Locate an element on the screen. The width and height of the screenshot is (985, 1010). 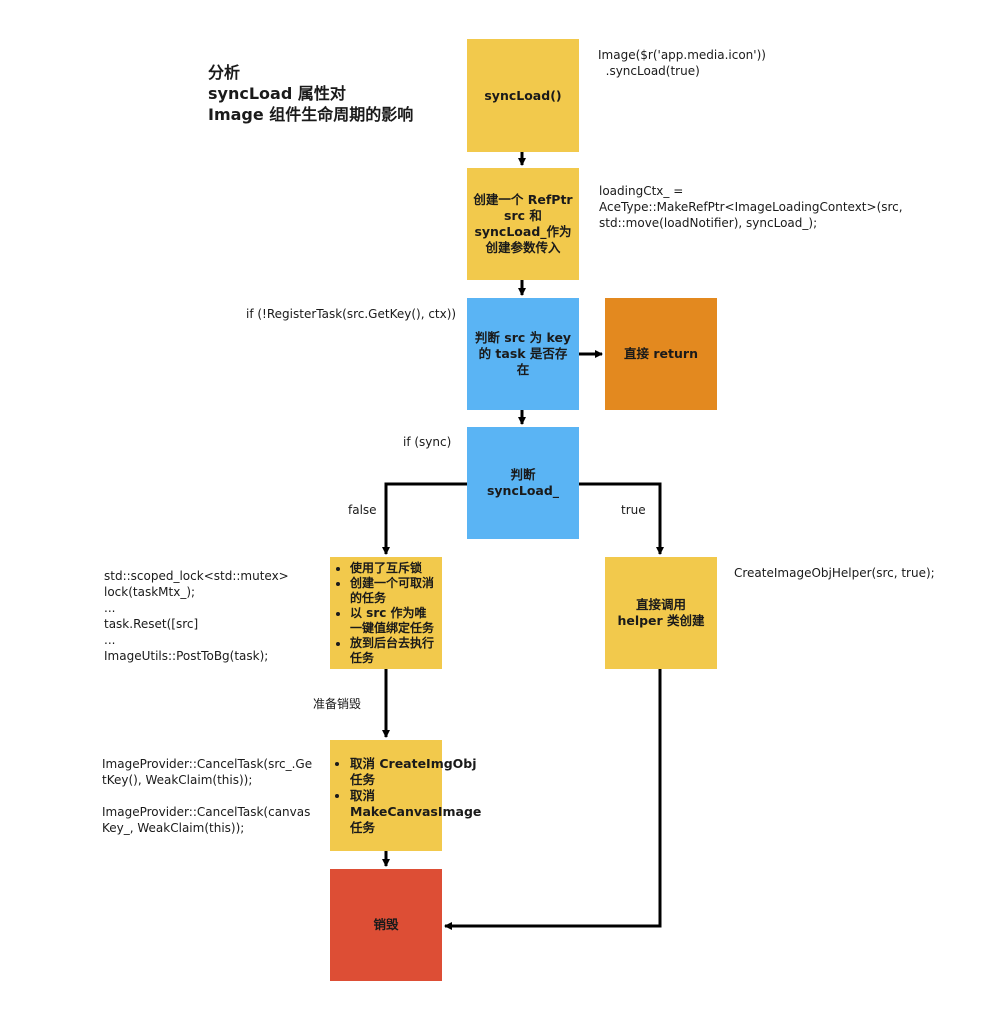
arrow-sync-true is located at coordinates (621, 518).